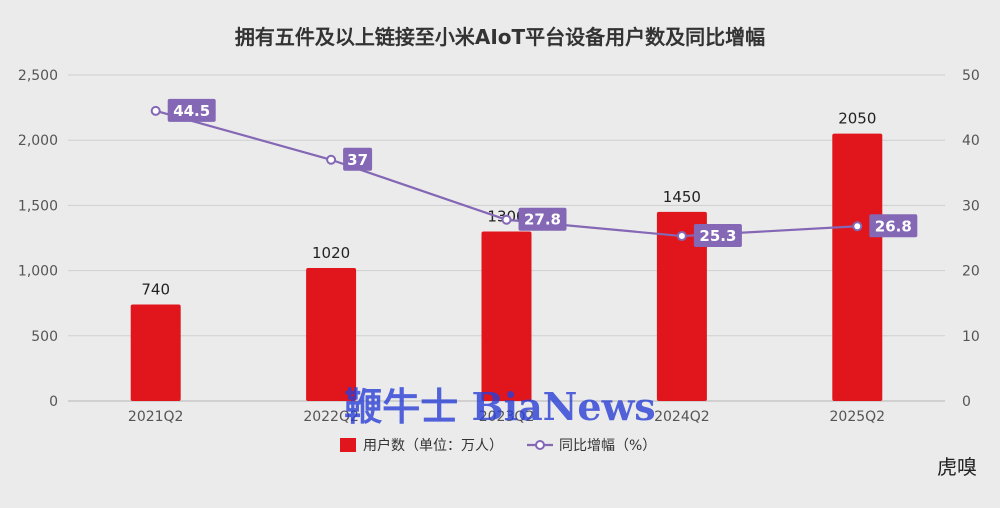 The height and width of the screenshot is (508, 1000). Describe the element at coordinates (499, 406) in the screenshot. I see `watermark: 鞭牛士 BiaNews` at that location.